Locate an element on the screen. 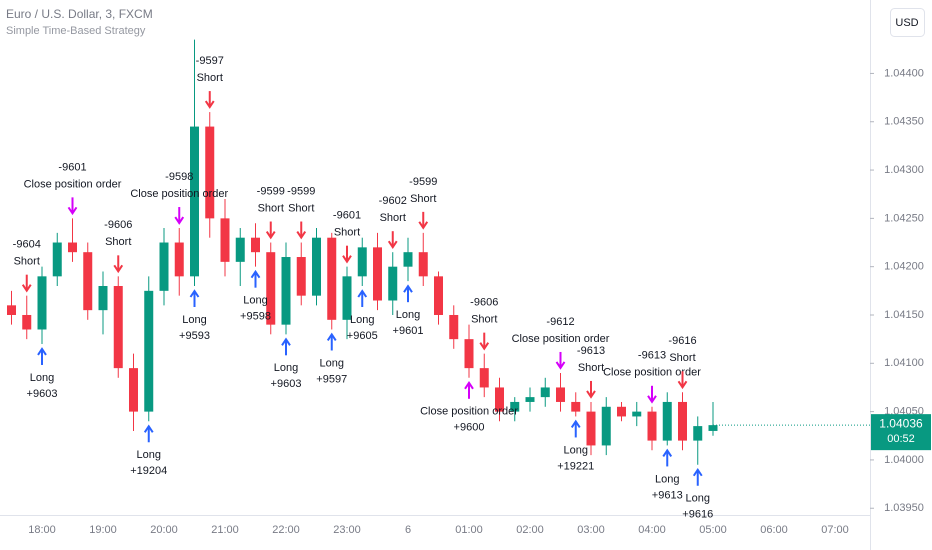 The width and height of the screenshot is (932, 550). currency-button is located at coordinates (907, 22).